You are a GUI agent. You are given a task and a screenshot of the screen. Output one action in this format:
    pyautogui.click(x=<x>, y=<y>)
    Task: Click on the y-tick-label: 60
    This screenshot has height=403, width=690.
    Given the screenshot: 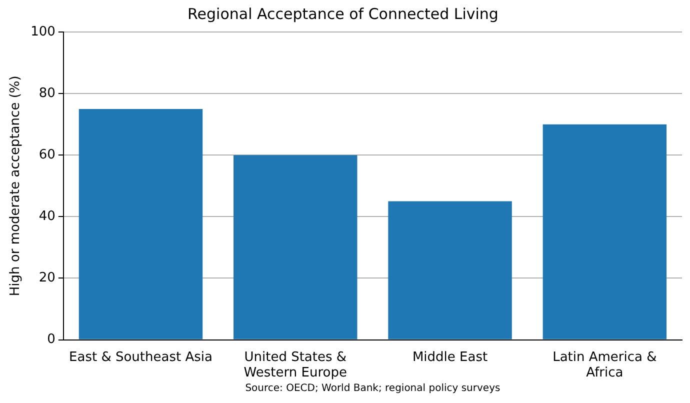 What is the action you would take?
    pyautogui.click(x=47, y=154)
    